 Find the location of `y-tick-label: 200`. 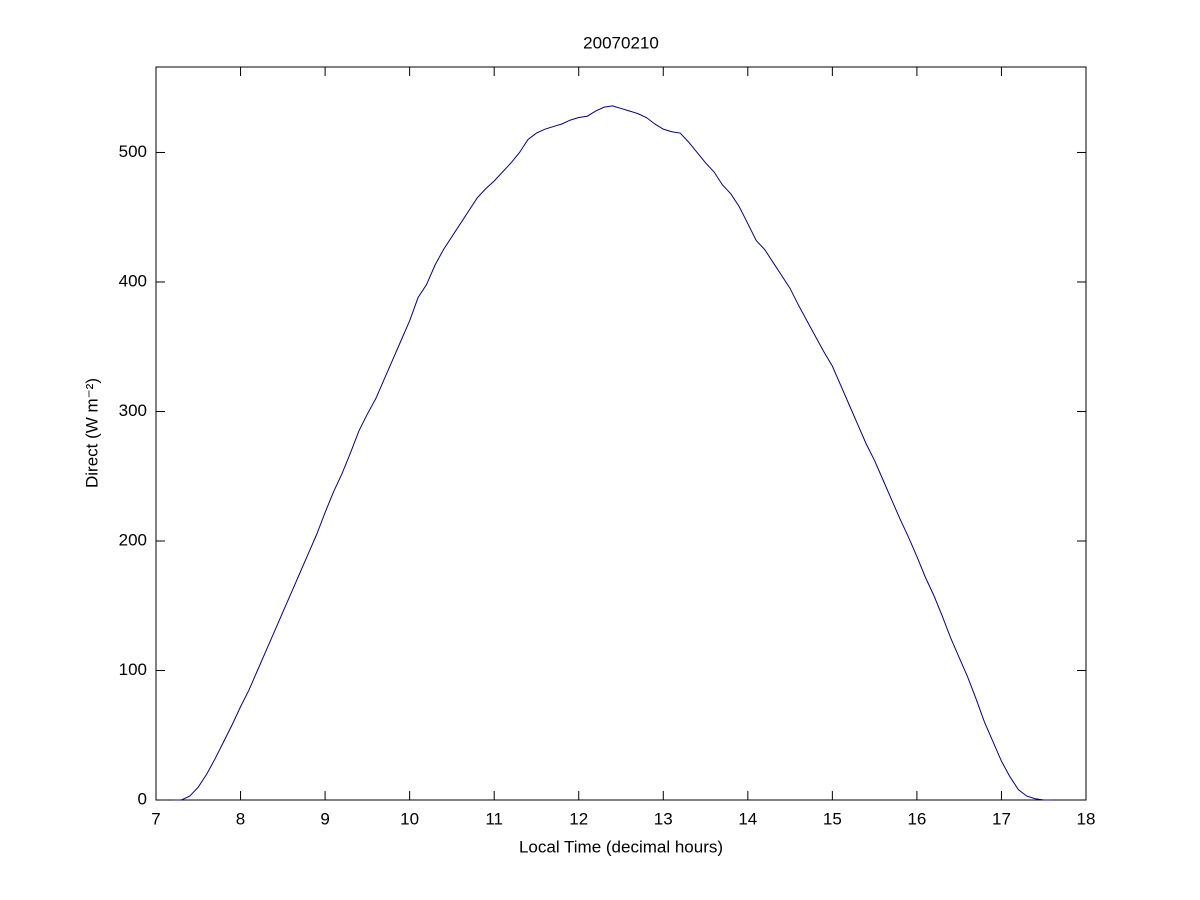

y-tick-label: 200 is located at coordinates (133, 539).